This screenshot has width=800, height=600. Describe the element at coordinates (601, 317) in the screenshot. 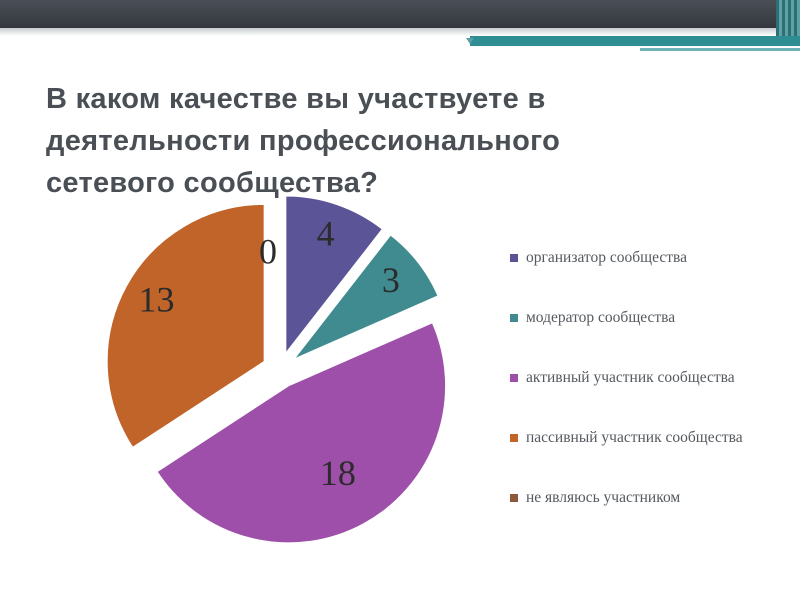

I see `legend-label: модератор сообщества` at that location.